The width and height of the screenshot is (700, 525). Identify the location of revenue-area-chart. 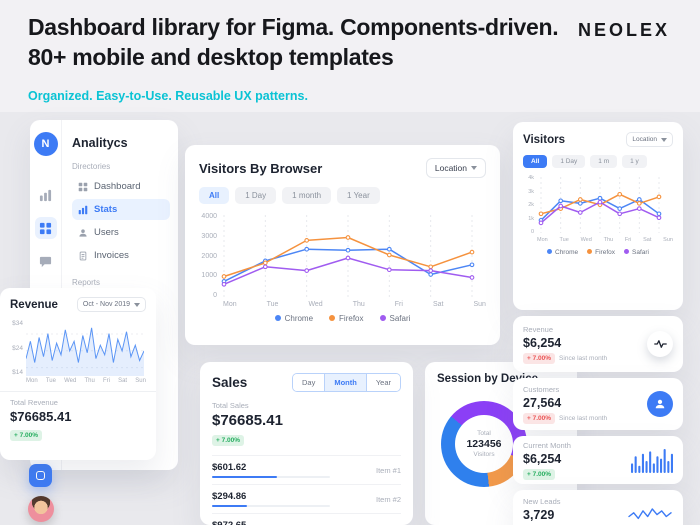
(85, 351).